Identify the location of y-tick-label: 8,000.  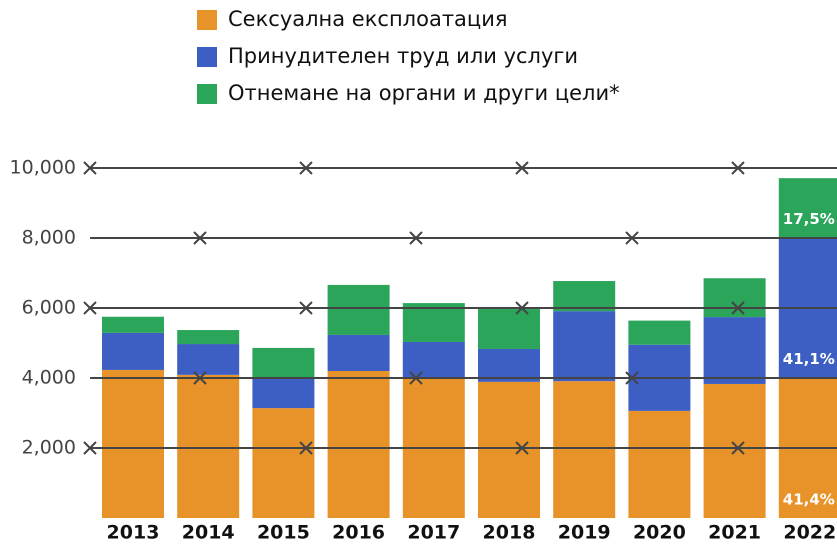
(49, 238).